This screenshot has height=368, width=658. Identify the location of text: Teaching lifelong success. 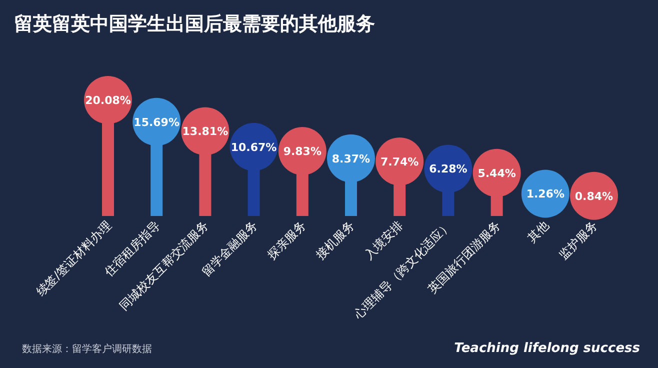
(547, 348).